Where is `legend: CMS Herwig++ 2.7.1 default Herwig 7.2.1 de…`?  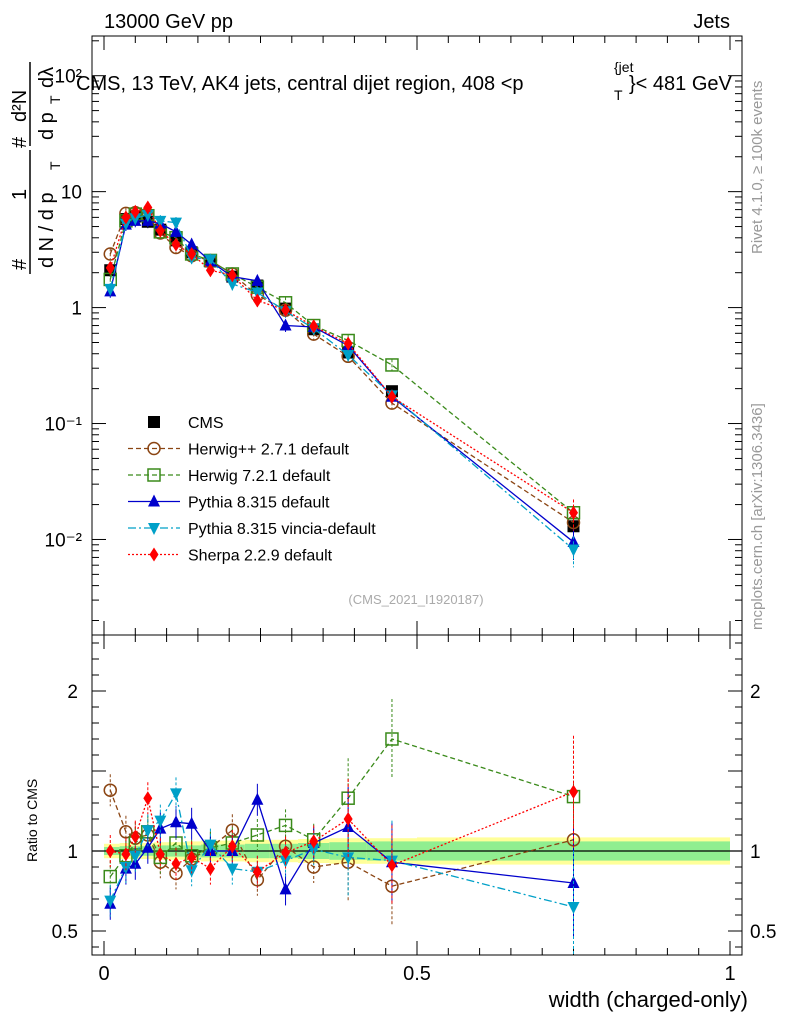
legend: CMS Herwig++ 2.7.1 default Herwig 7.2.1 de… is located at coordinates (252, 490).